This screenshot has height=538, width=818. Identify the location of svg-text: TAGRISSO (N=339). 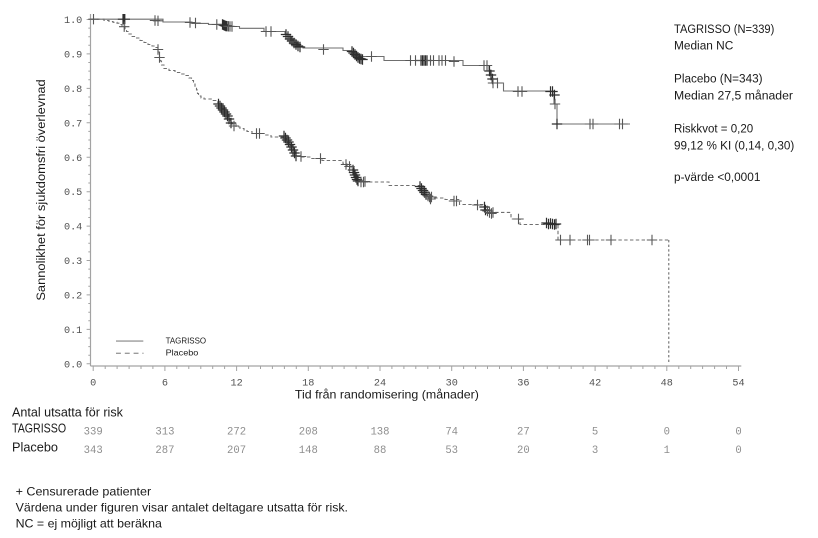
(724, 29).